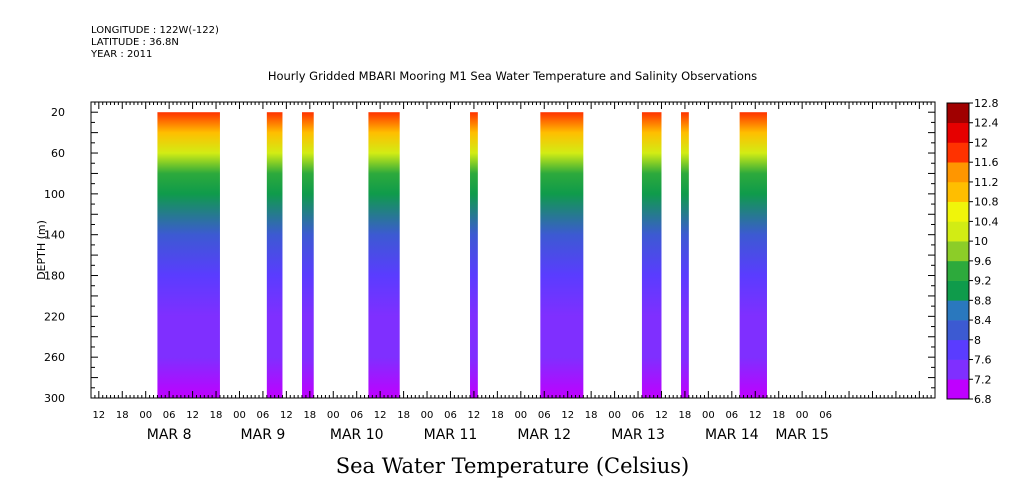 The height and width of the screenshot is (504, 1009). What do you see at coordinates (263, 435) in the screenshot?
I see `x-day-label: MAR 9` at bounding box center [263, 435].